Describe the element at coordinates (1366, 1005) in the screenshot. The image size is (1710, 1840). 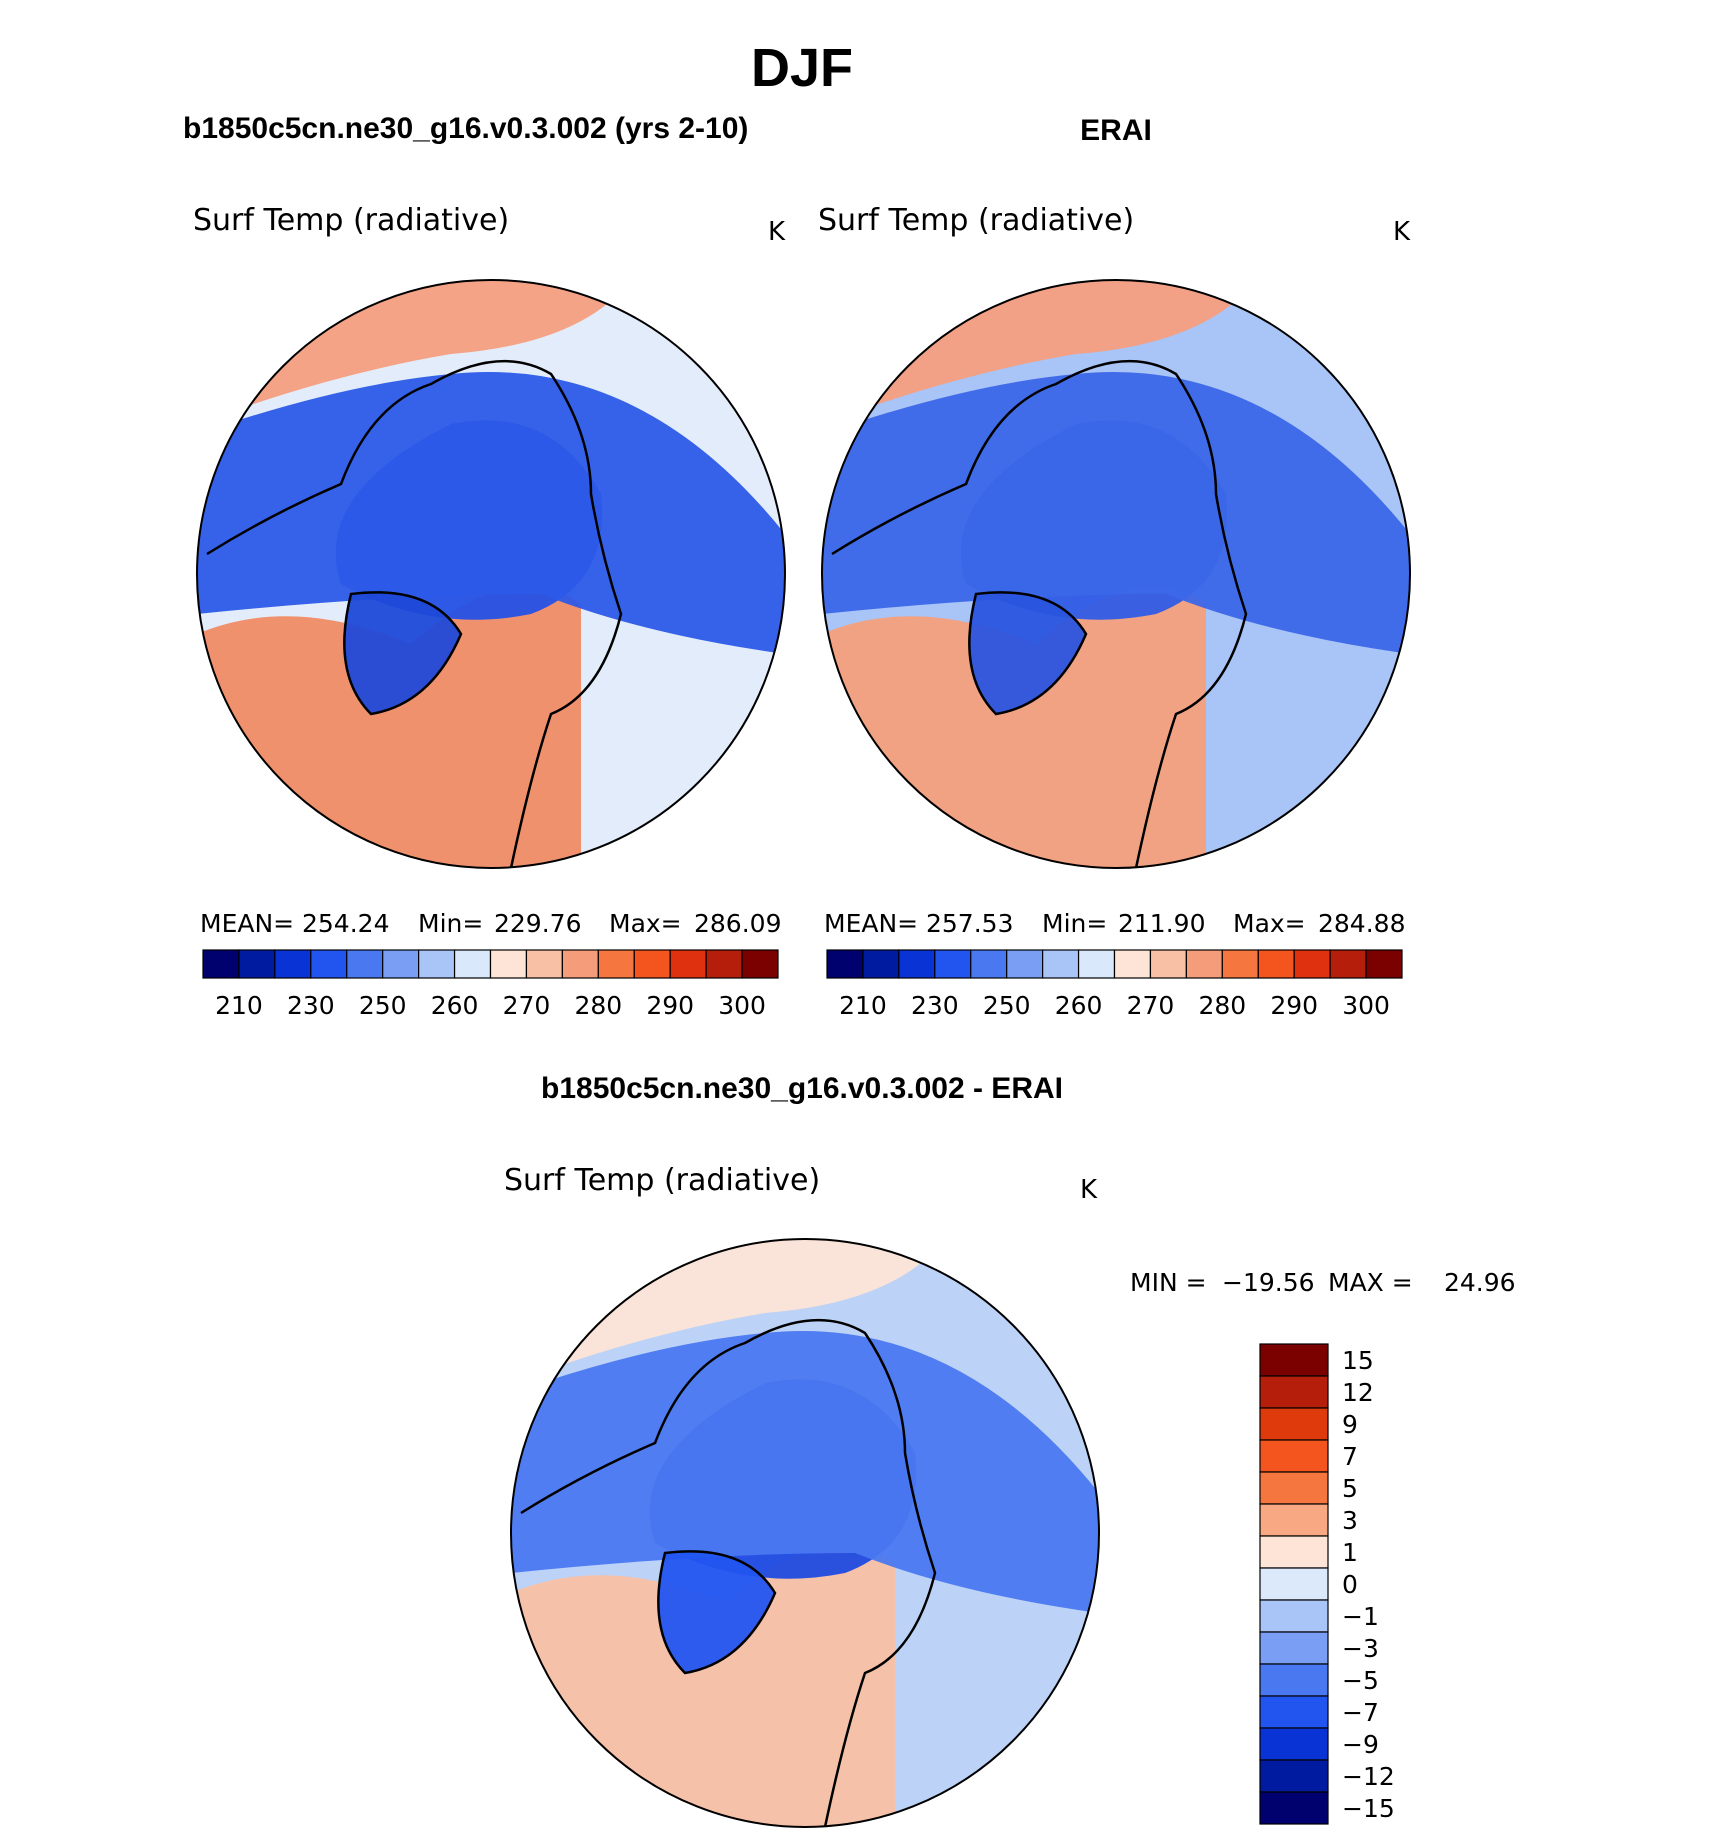
I see `colorbar-tick-label: 300` at that location.